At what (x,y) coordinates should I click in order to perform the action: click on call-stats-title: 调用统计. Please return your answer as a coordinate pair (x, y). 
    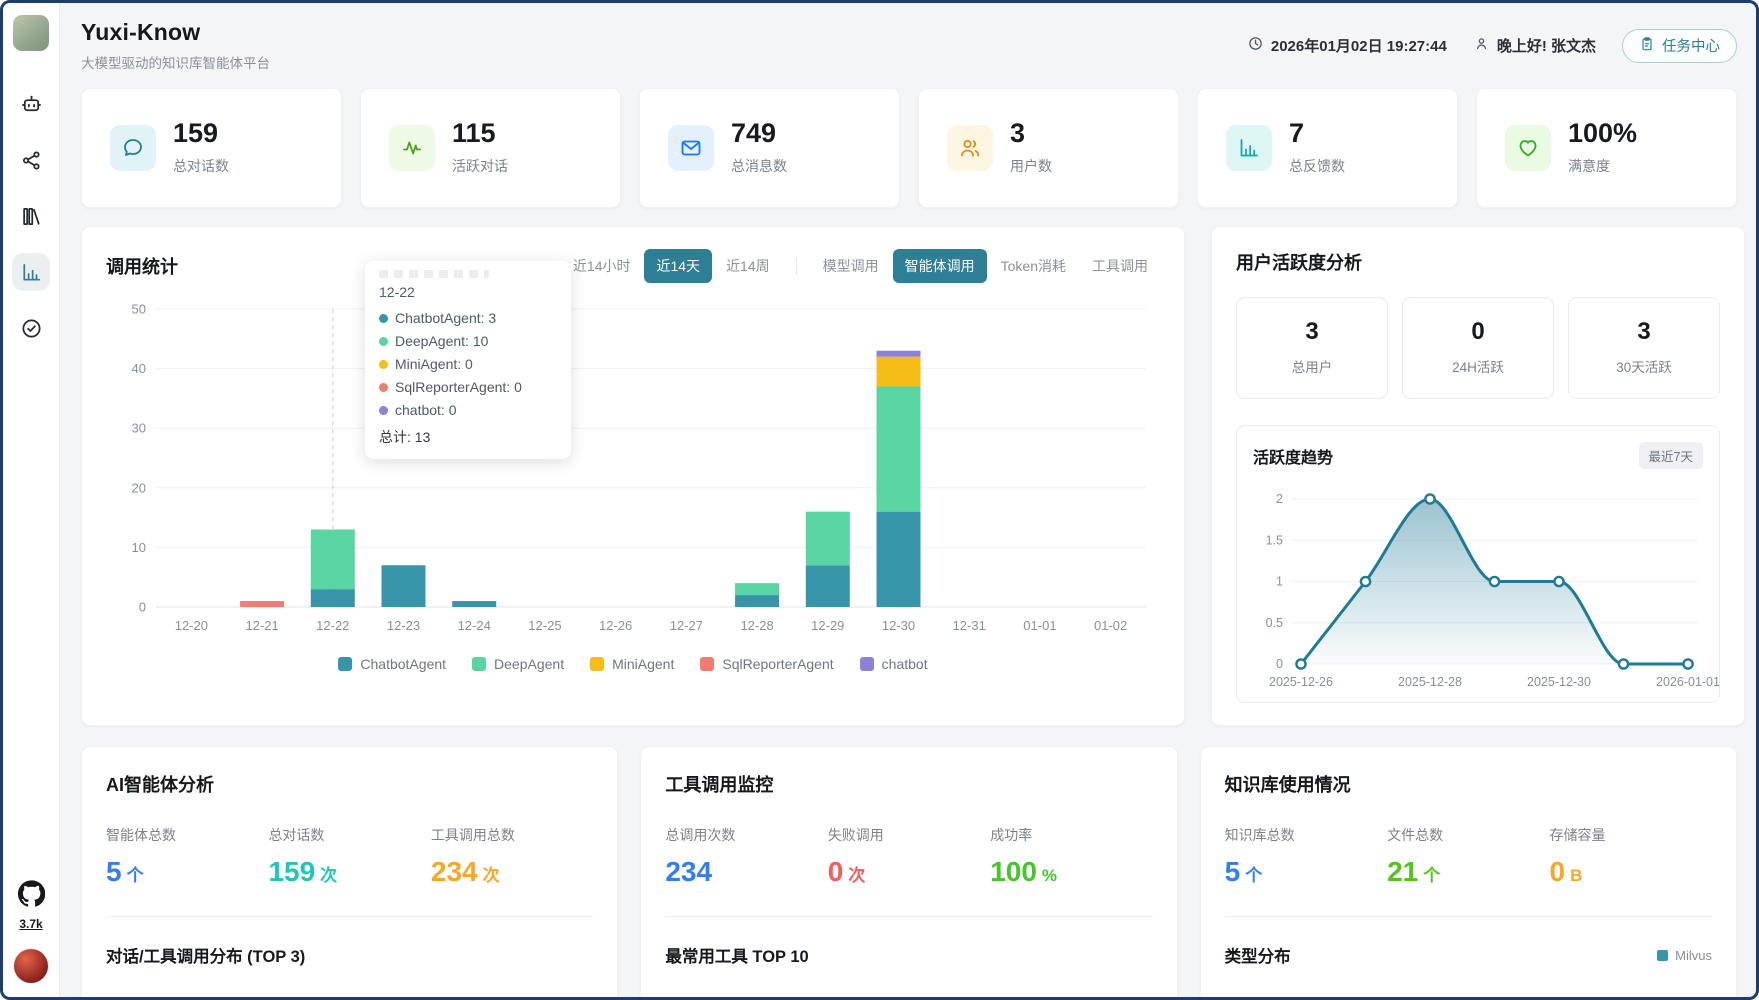
    Looking at the image, I should click on (142, 267).